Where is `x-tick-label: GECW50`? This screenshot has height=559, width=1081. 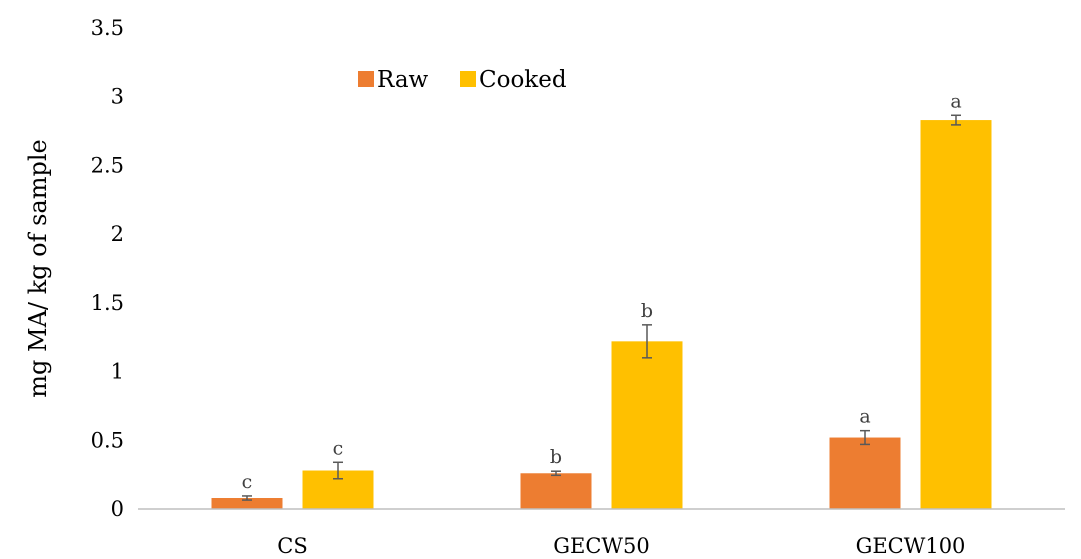
x-tick-label: GECW50 is located at coordinates (601, 546).